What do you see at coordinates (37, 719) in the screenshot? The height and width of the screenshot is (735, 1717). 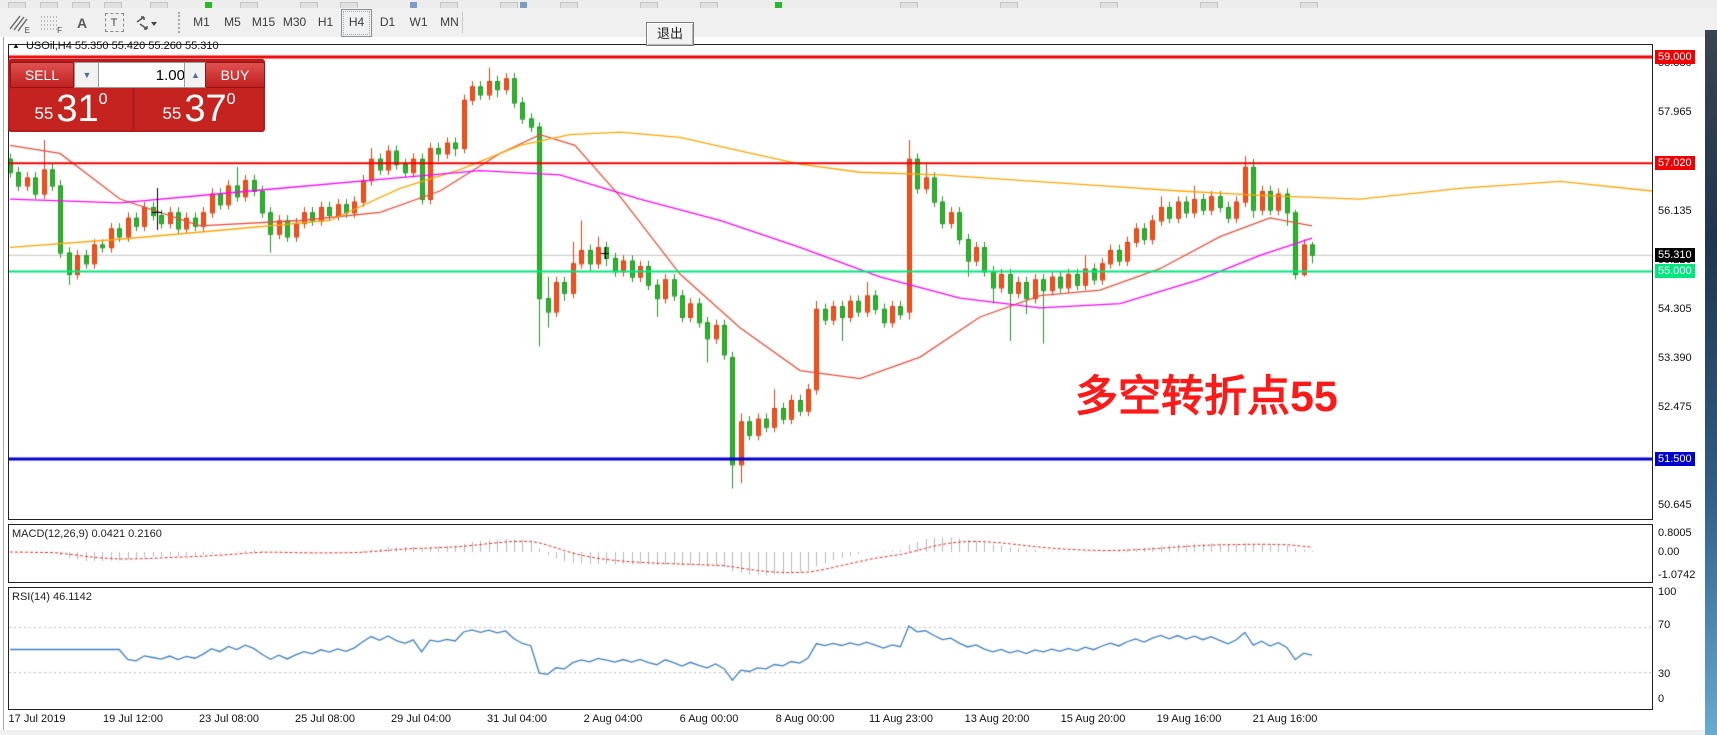 I see `time-axis-label: 17 Jul 2019` at bounding box center [37, 719].